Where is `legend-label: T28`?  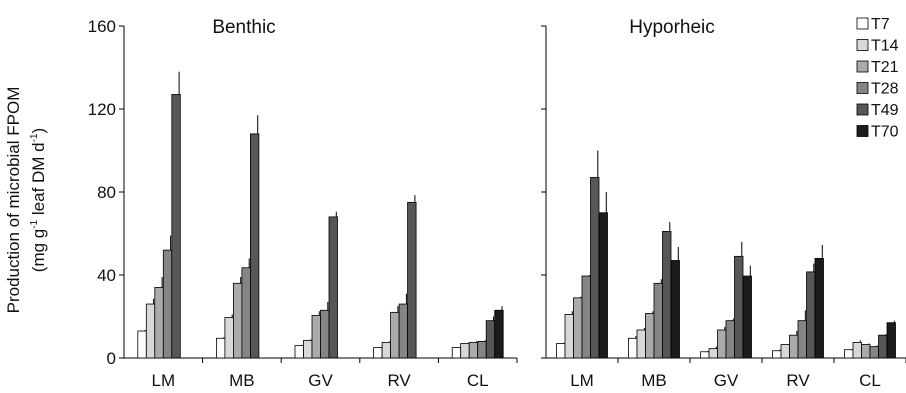 legend-label: T28 is located at coordinates (885, 89).